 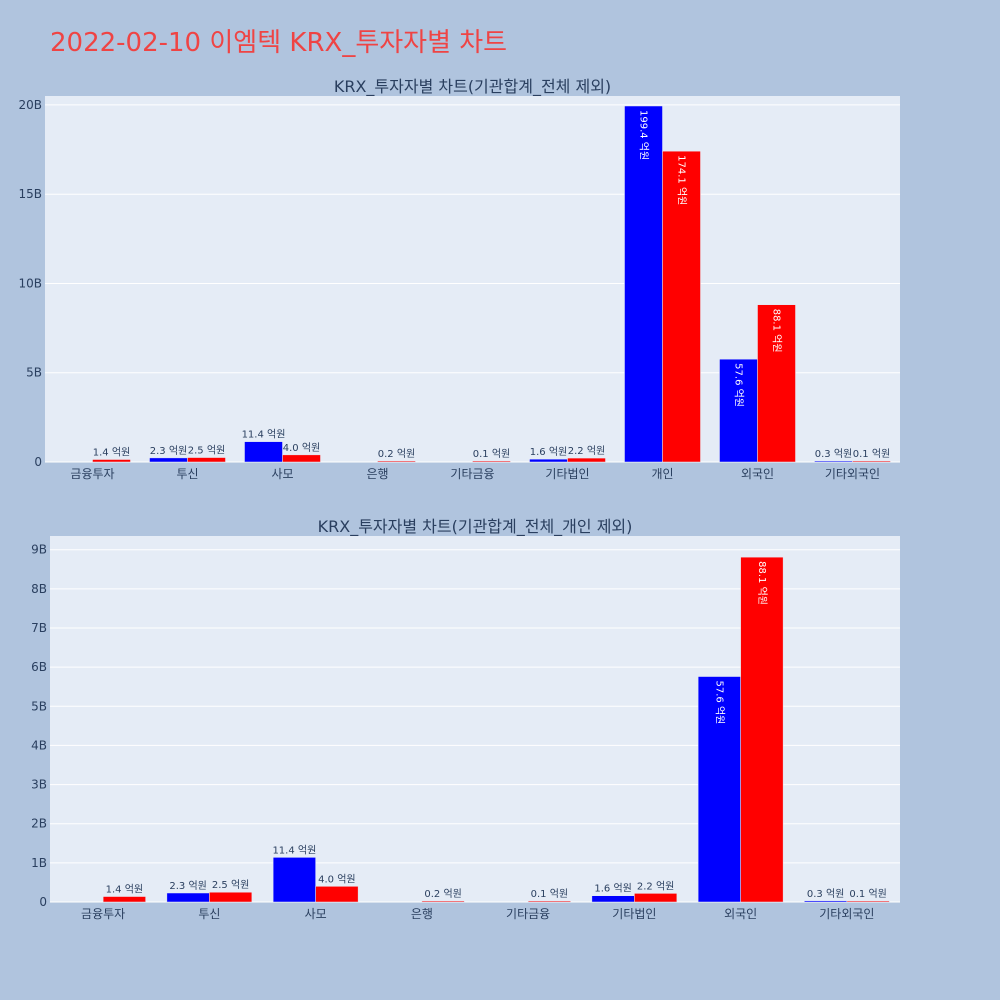 What do you see at coordinates (644, 135) in the screenshot?
I see `data-label: 199.4 억원` at bounding box center [644, 135].